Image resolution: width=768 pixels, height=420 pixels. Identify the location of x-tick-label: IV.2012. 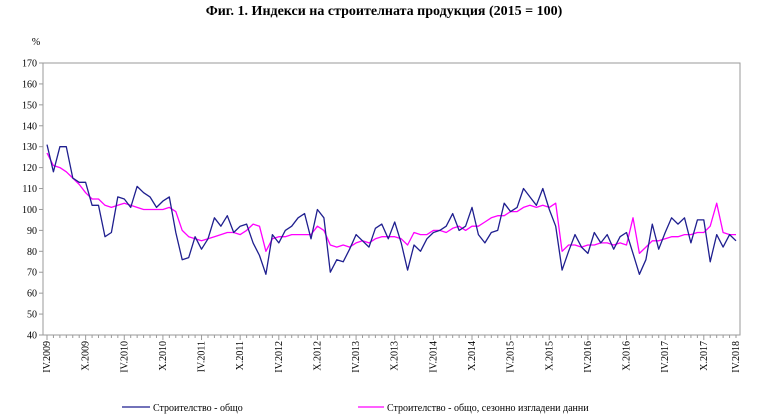
(279, 357).